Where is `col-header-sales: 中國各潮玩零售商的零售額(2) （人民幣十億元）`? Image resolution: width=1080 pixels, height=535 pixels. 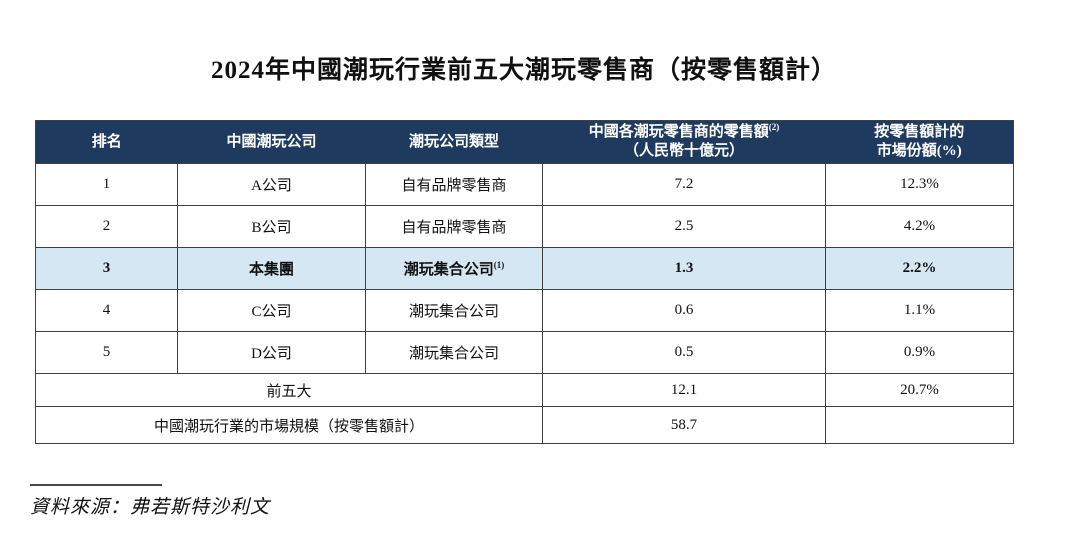
col-header-sales: 中國各潮玩零售商的零售額(2) （人民幣十億元） is located at coordinates (684, 142).